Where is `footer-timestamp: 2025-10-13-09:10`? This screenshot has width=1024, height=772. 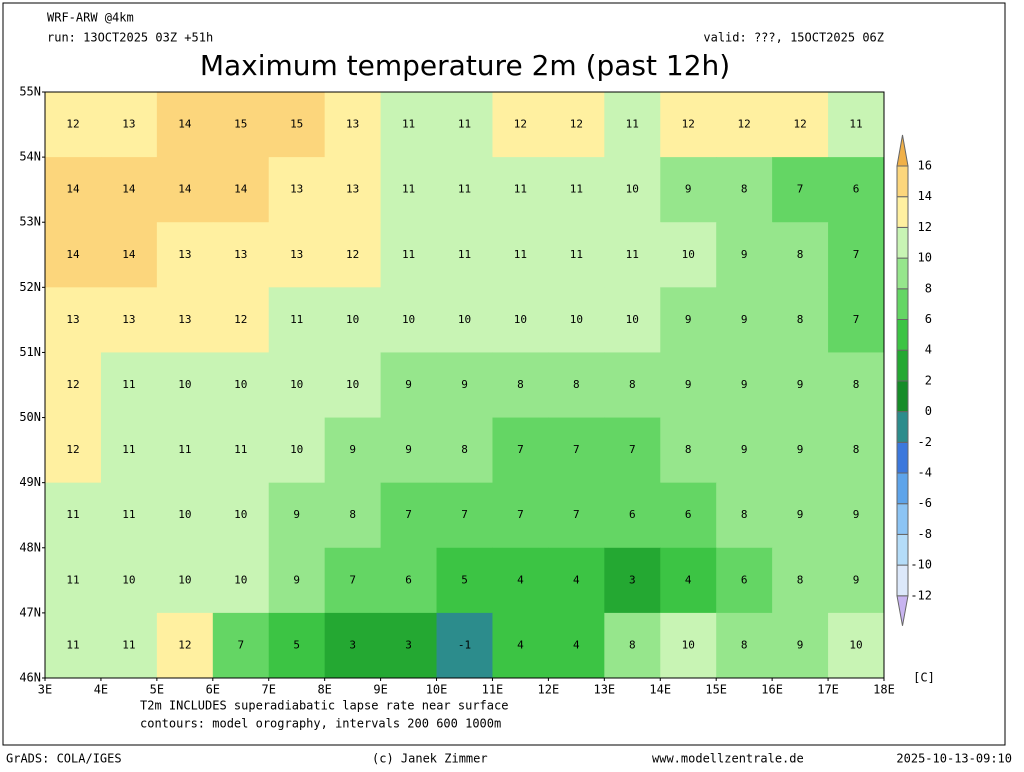
footer-timestamp: 2025-10-13-09:10 is located at coordinates (954, 759).